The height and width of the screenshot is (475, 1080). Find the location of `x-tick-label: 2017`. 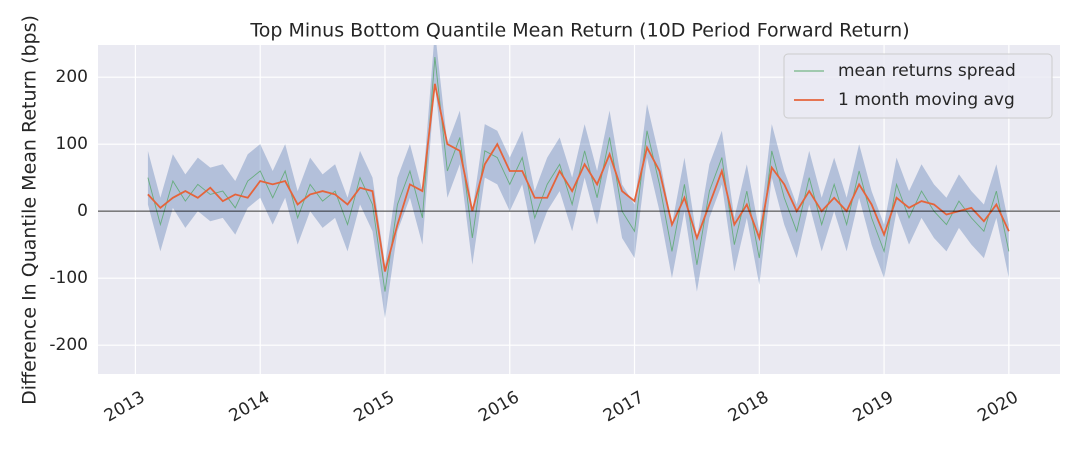

x-tick-label: 2017 is located at coordinates (623, 406).